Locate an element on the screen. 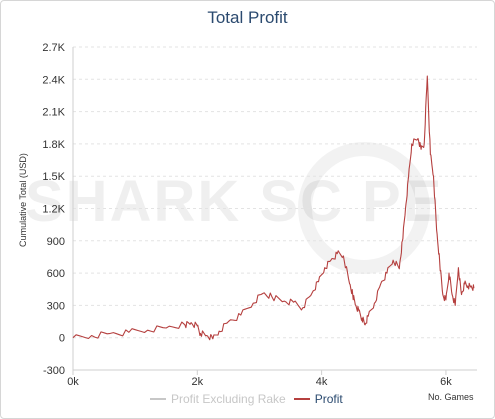 The height and width of the screenshot is (419, 495). y-tick-label: 0 is located at coordinates (62, 339).